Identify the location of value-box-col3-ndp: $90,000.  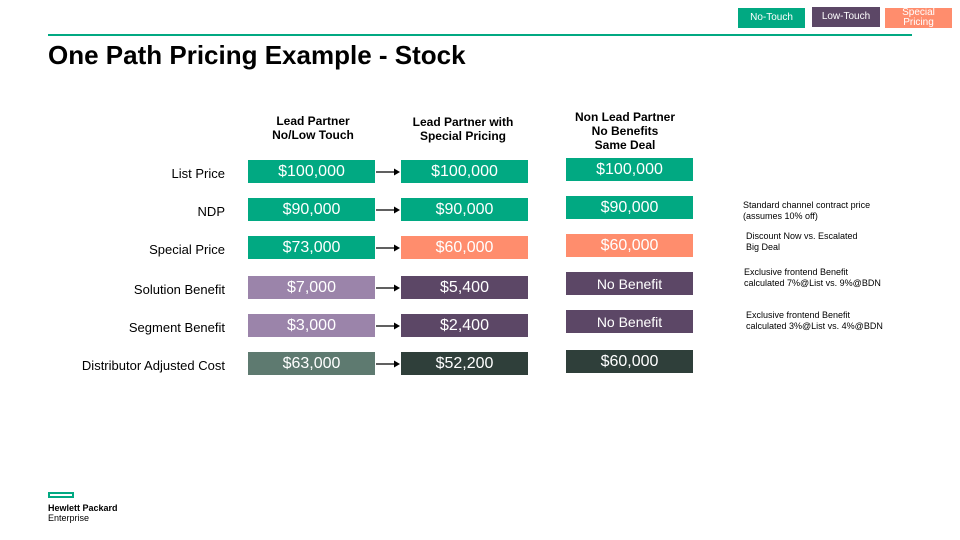
(629, 207).